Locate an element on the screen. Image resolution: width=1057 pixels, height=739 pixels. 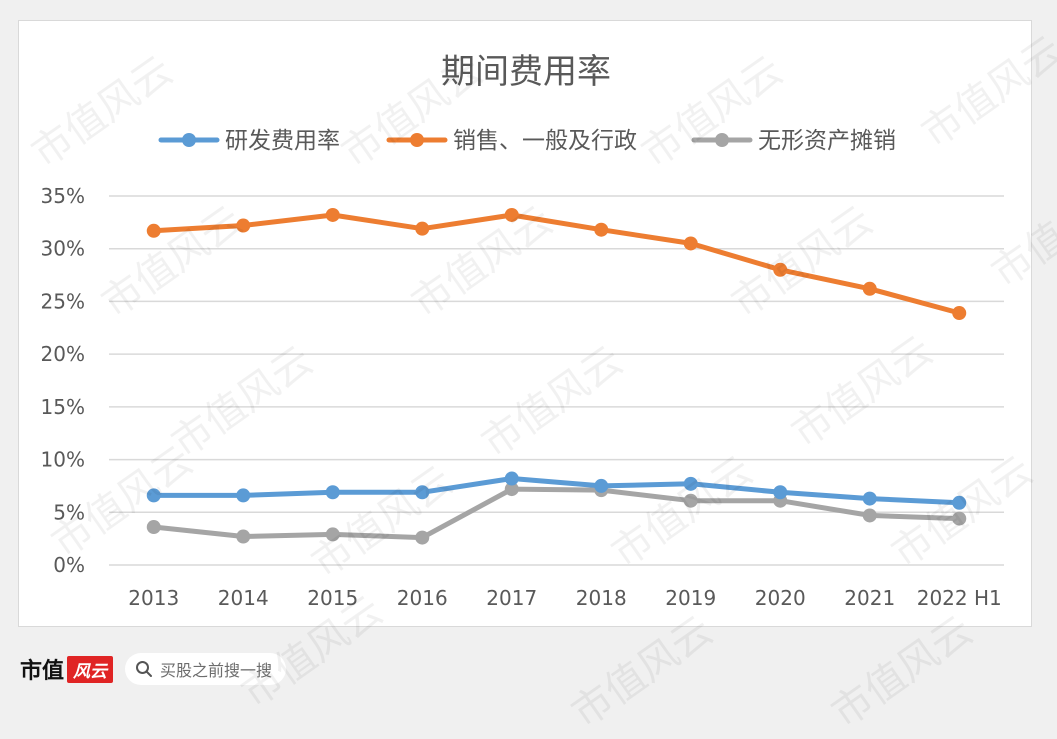
footer-bar: 市值 风云 买股之前搜一搜 is located at coordinates (153, 669).